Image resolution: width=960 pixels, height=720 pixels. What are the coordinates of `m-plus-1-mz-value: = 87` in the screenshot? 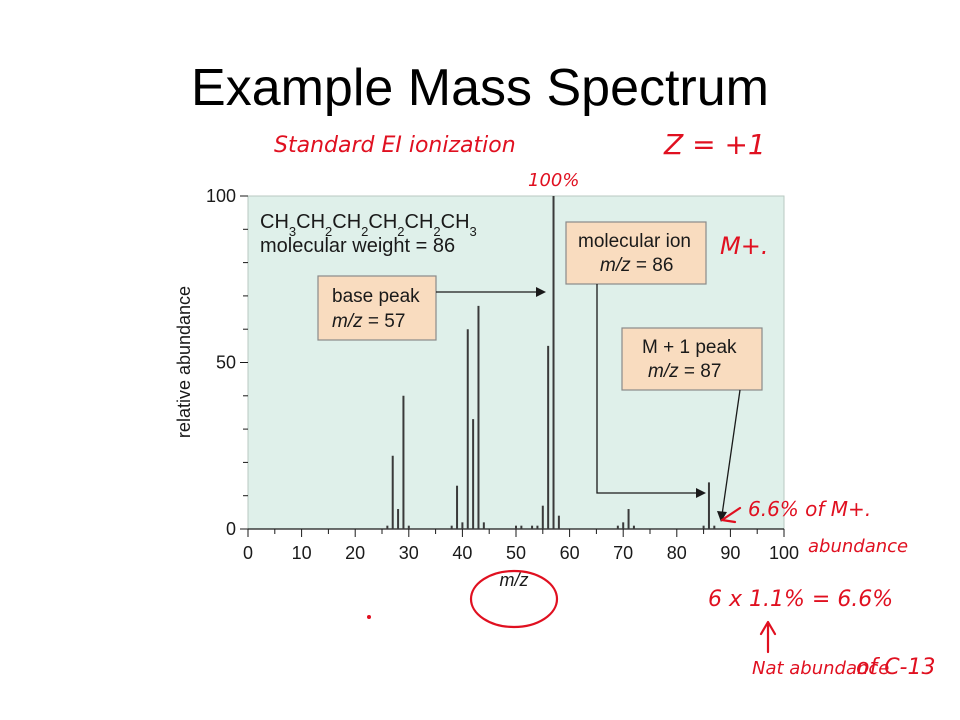 It's located at (700, 371).